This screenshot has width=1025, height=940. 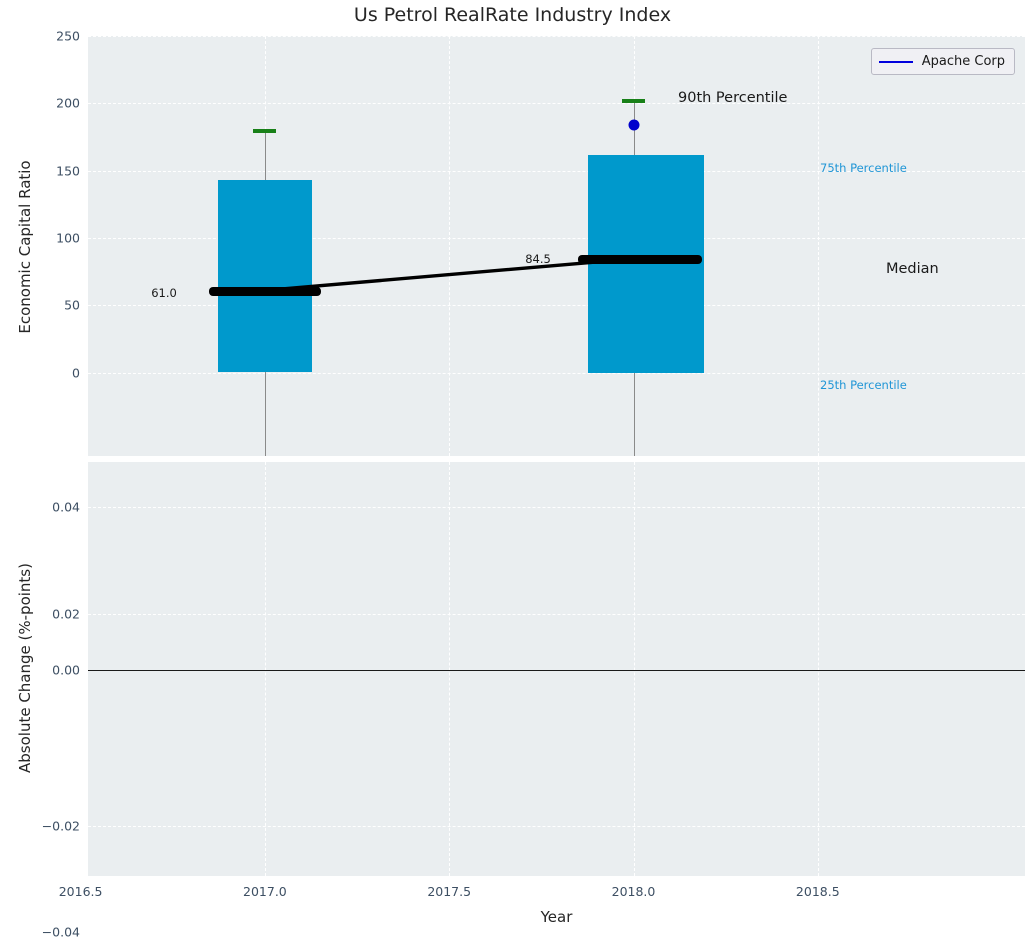 What do you see at coordinates (66, 670) in the screenshot?
I see `ytick-bottom-0-00: 0.00` at bounding box center [66, 670].